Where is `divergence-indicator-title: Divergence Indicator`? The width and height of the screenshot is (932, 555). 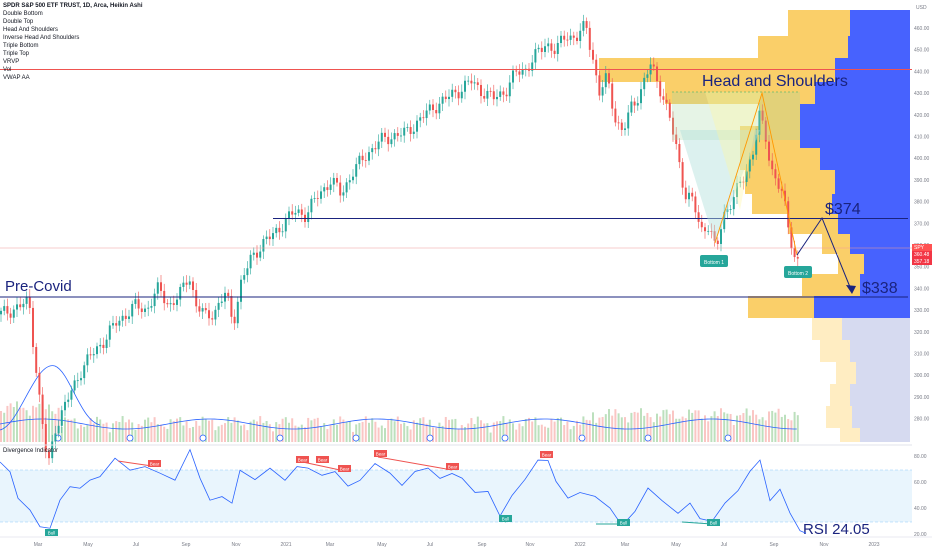
divergence-indicator-title: Divergence Indicator is located at coordinates (31, 451).